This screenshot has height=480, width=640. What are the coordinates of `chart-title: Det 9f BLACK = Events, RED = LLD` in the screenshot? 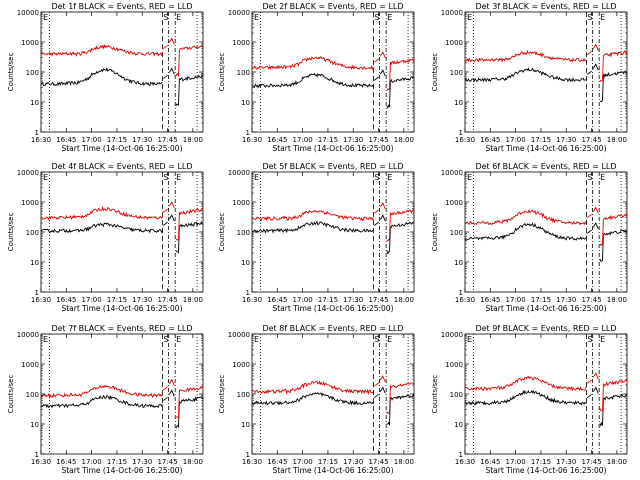 It's located at (545, 328).